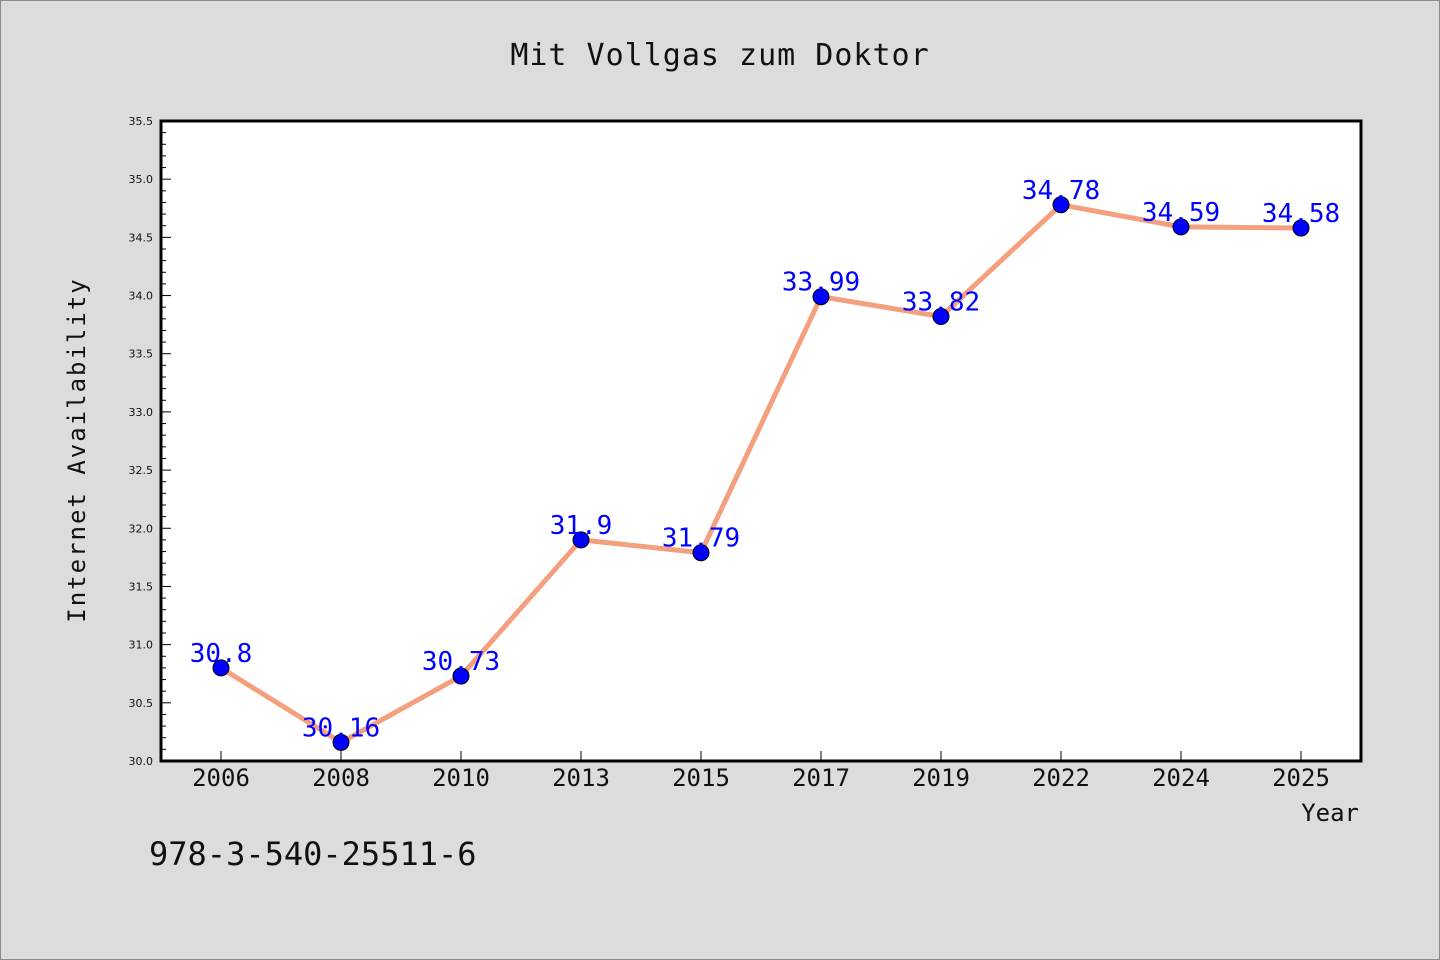 Image resolution: width=1440 pixels, height=960 pixels. Describe the element at coordinates (141, 761) in the screenshot. I see `y-tick-label: 30.0` at that location.